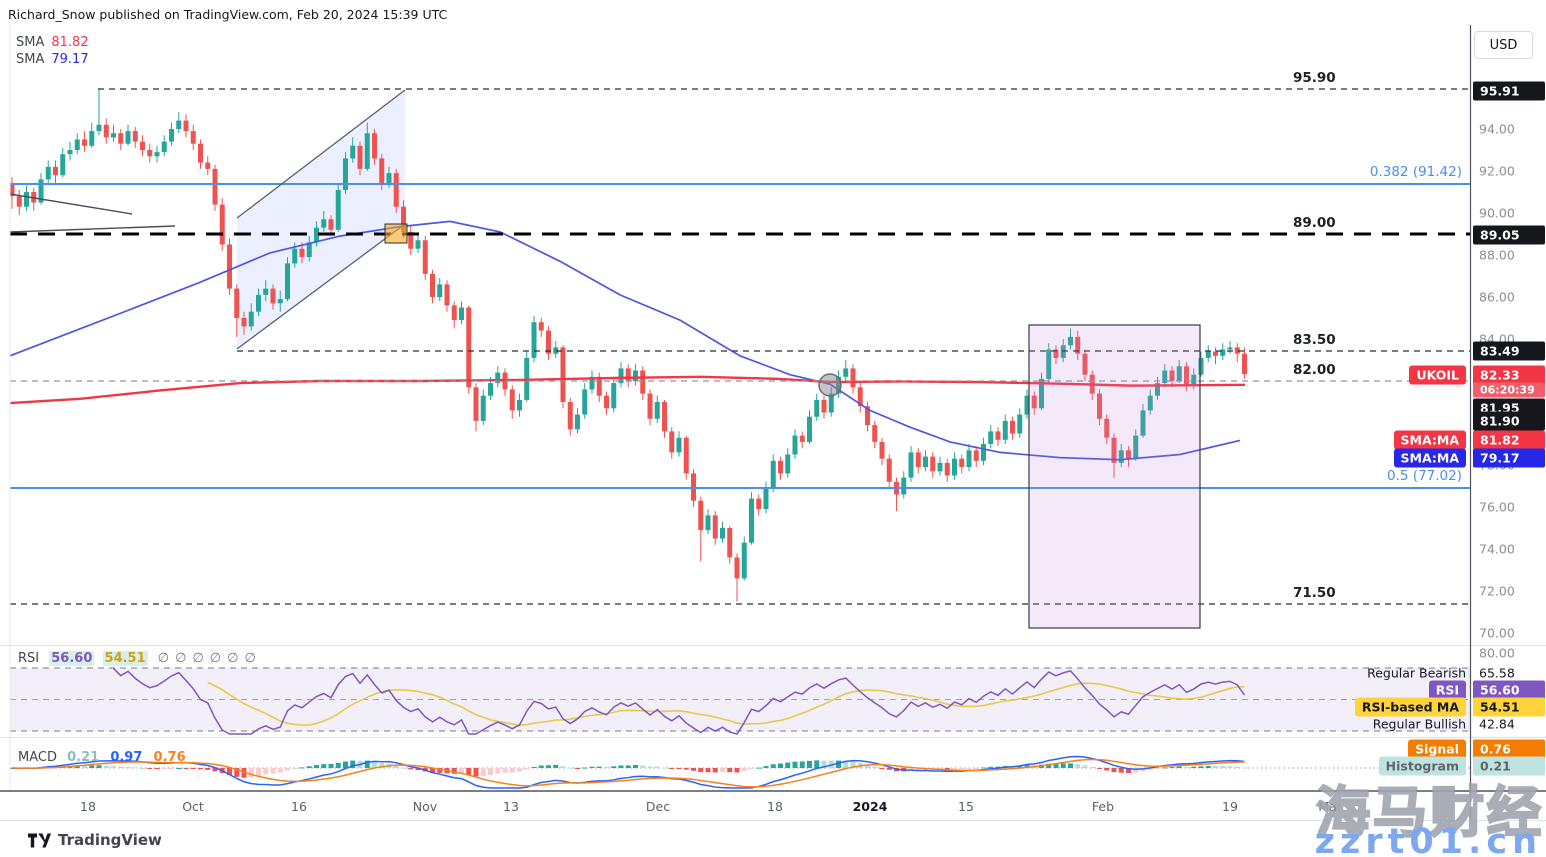 Image resolution: width=1546 pixels, height=857 pixels. What do you see at coordinates (137, 658) in the screenshot?
I see `rsi-legend: RSI 56.60 54.51 ∅ ∅ ∅ ∅ ∅ ∅` at bounding box center [137, 658].